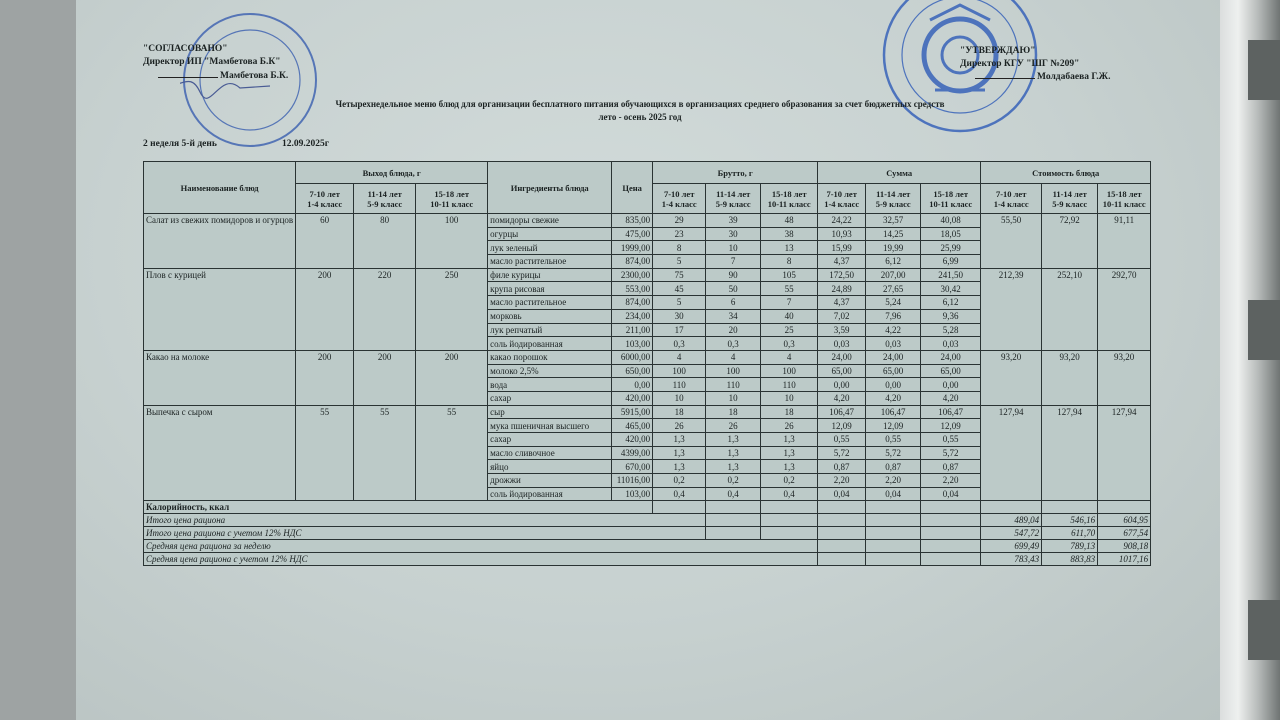  What do you see at coordinates (951, 275) in the screenshot?
I see `ingredient-sum: 241,50` at bounding box center [951, 275].